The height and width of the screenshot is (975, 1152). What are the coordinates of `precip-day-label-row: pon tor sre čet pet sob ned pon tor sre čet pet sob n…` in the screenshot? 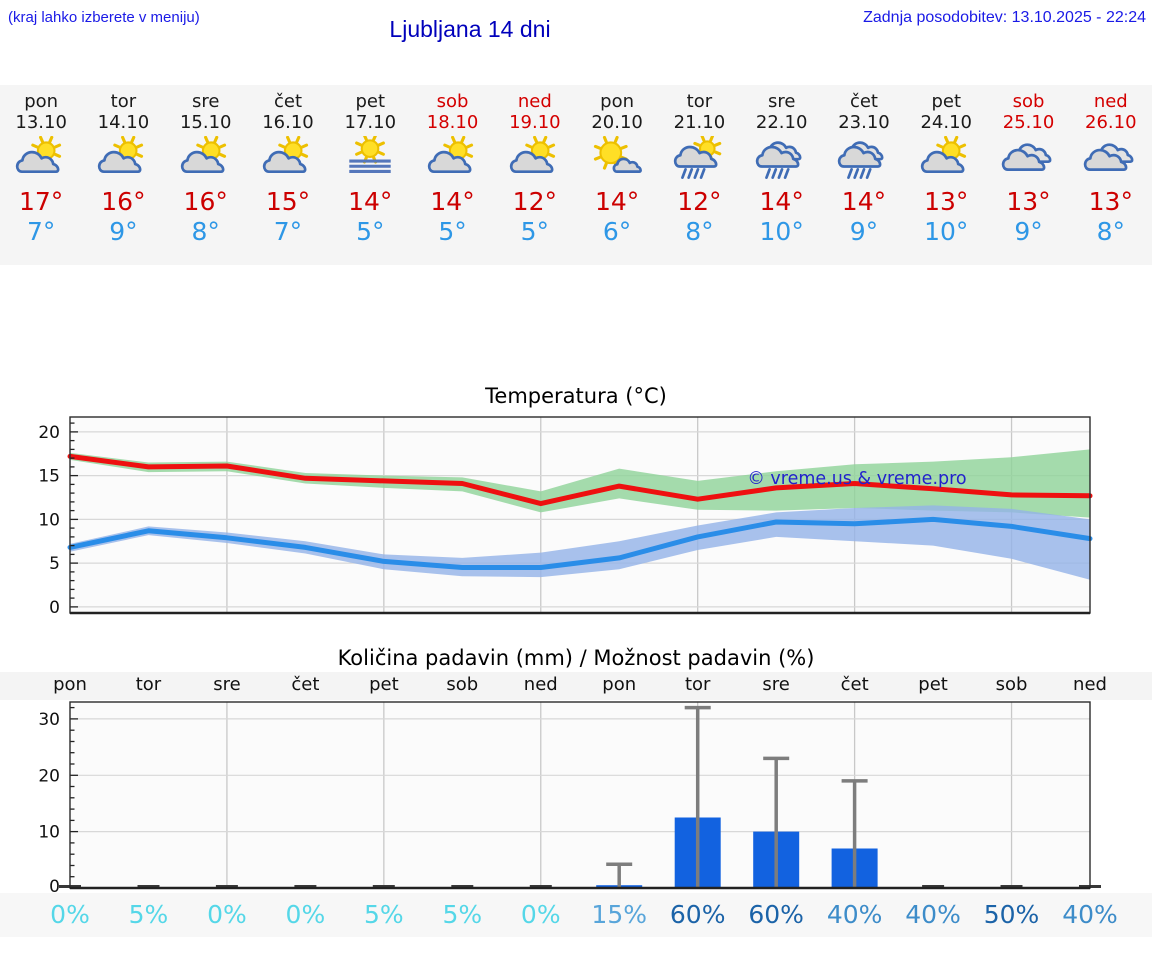 It's located at (576, 686).